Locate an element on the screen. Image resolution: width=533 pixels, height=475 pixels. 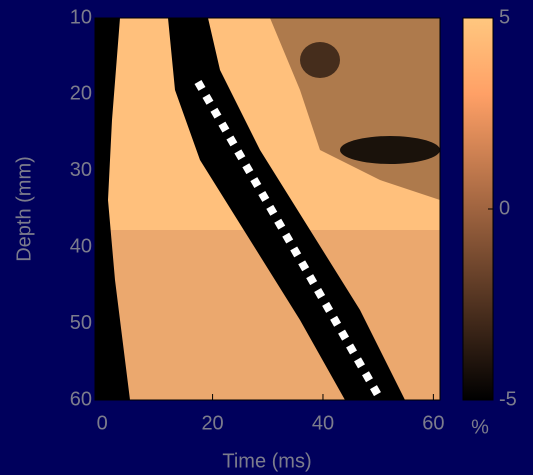
y-tick-label: 30 is located at coordinates (81, 170).